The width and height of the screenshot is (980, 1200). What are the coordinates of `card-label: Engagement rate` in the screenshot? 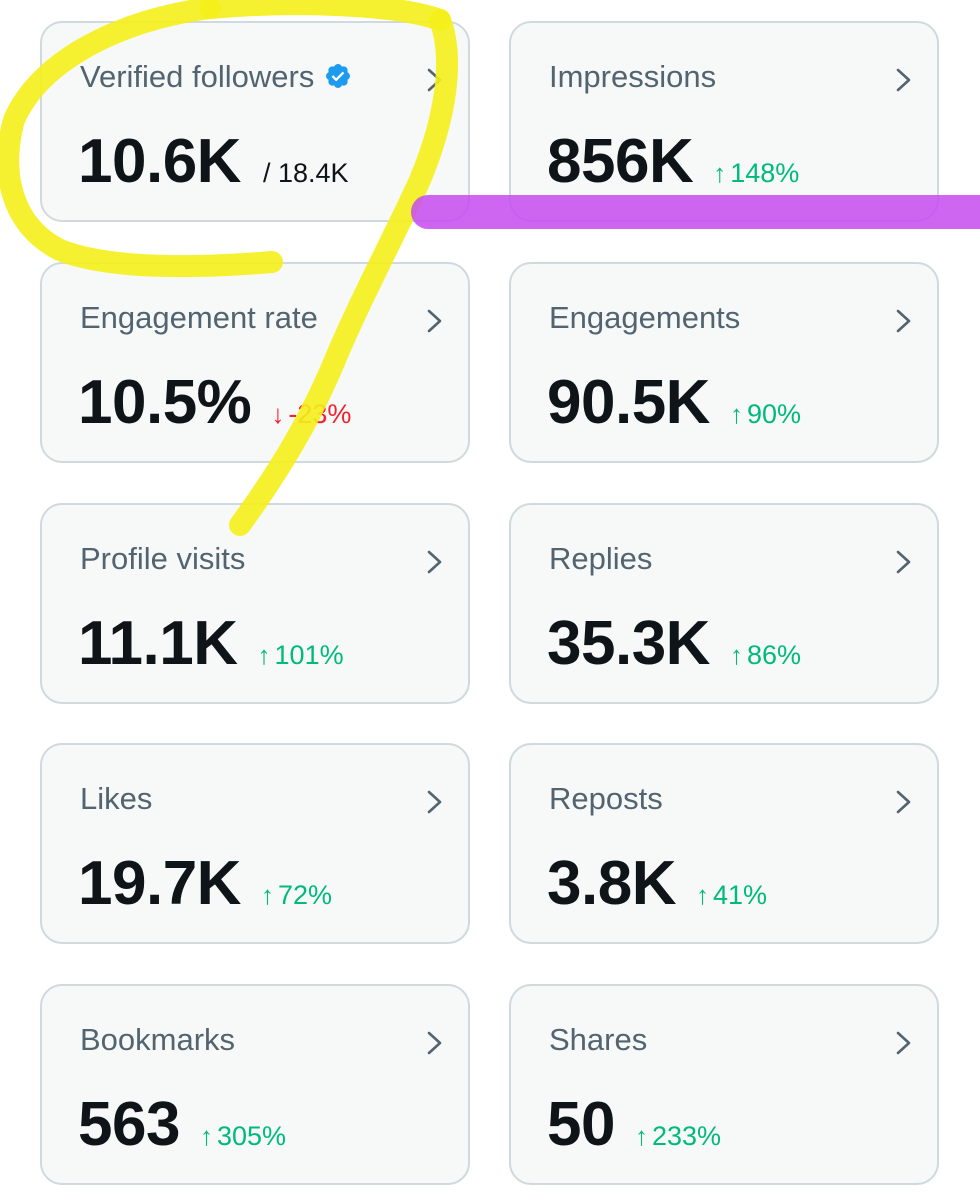 It's located at (199, 317).